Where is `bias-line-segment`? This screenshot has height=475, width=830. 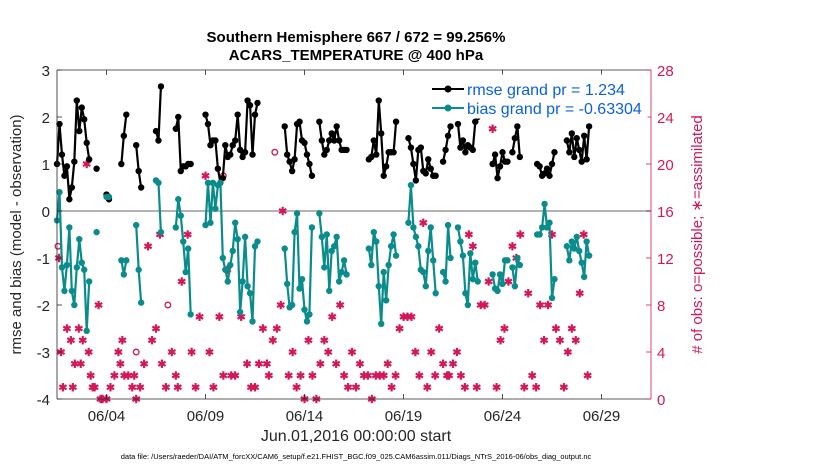 bias-line-segment is located at coordinates (516, 272).